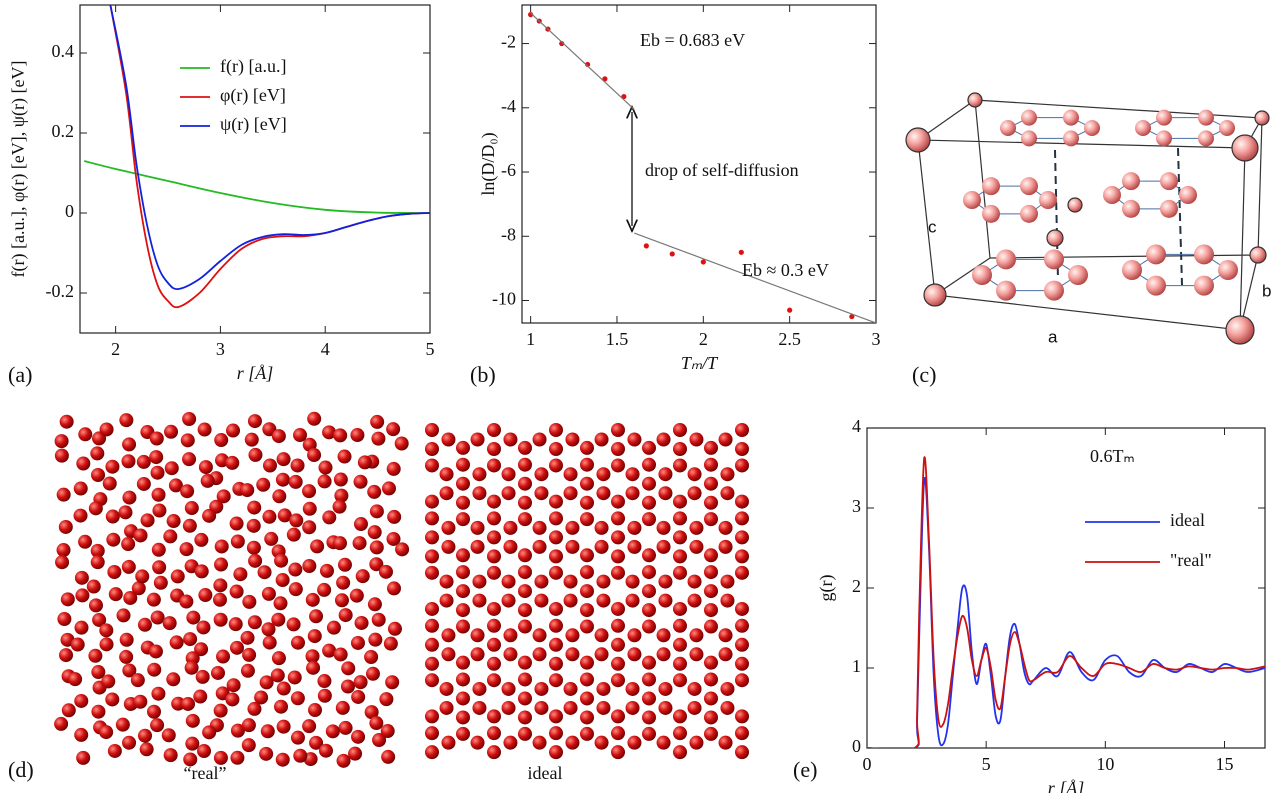 The image size is (1275, 793). I want to click on y-tick-label: 4, so click(856, 426).